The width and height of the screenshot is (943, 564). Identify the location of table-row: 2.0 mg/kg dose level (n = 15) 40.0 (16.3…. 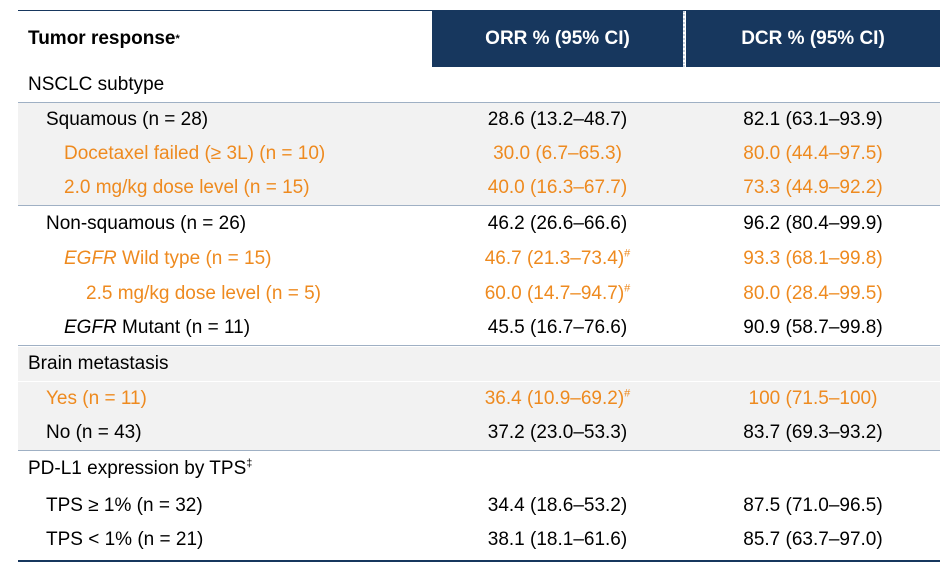
(479, 188).